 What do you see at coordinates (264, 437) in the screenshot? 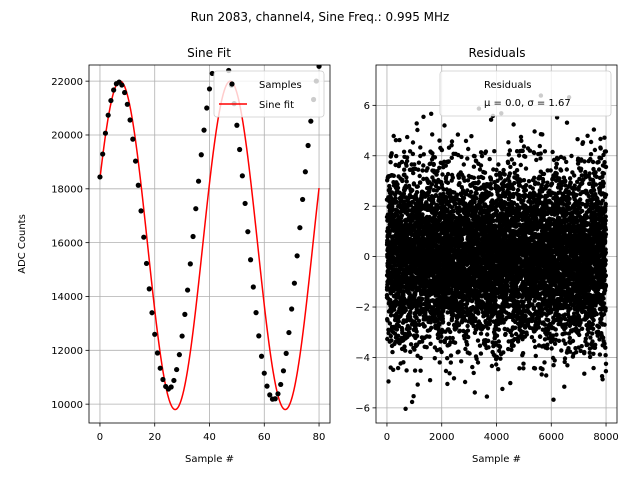
I see `sine-fit-xtick-label: 60` at bounding box center [264, 437].